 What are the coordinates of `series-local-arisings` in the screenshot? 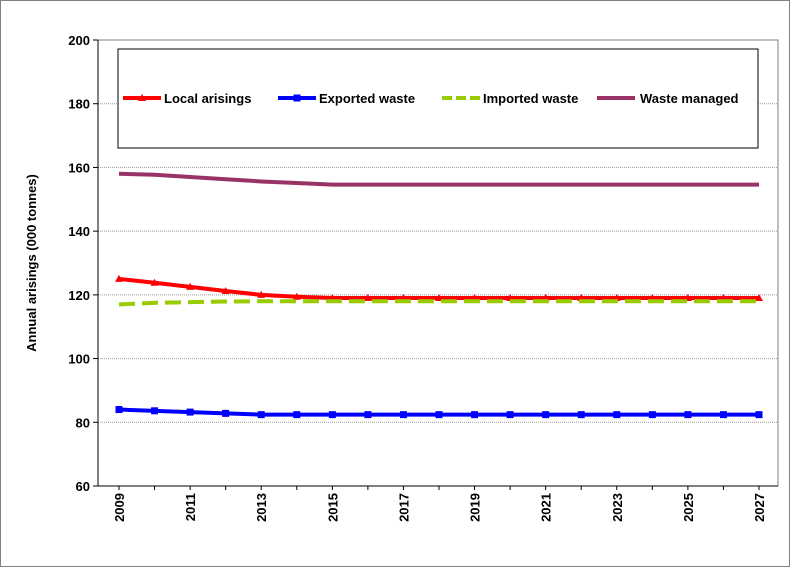 It's located at (439, 288).